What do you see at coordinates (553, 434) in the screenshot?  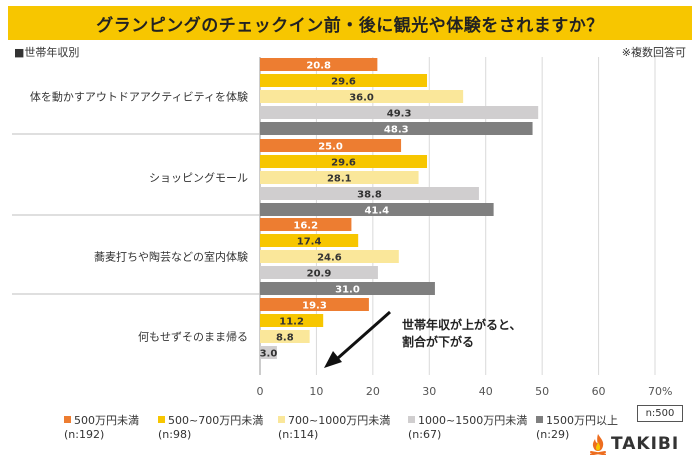 I see `legend-sample-size: (n:29)` at bounding box center [553, 434].